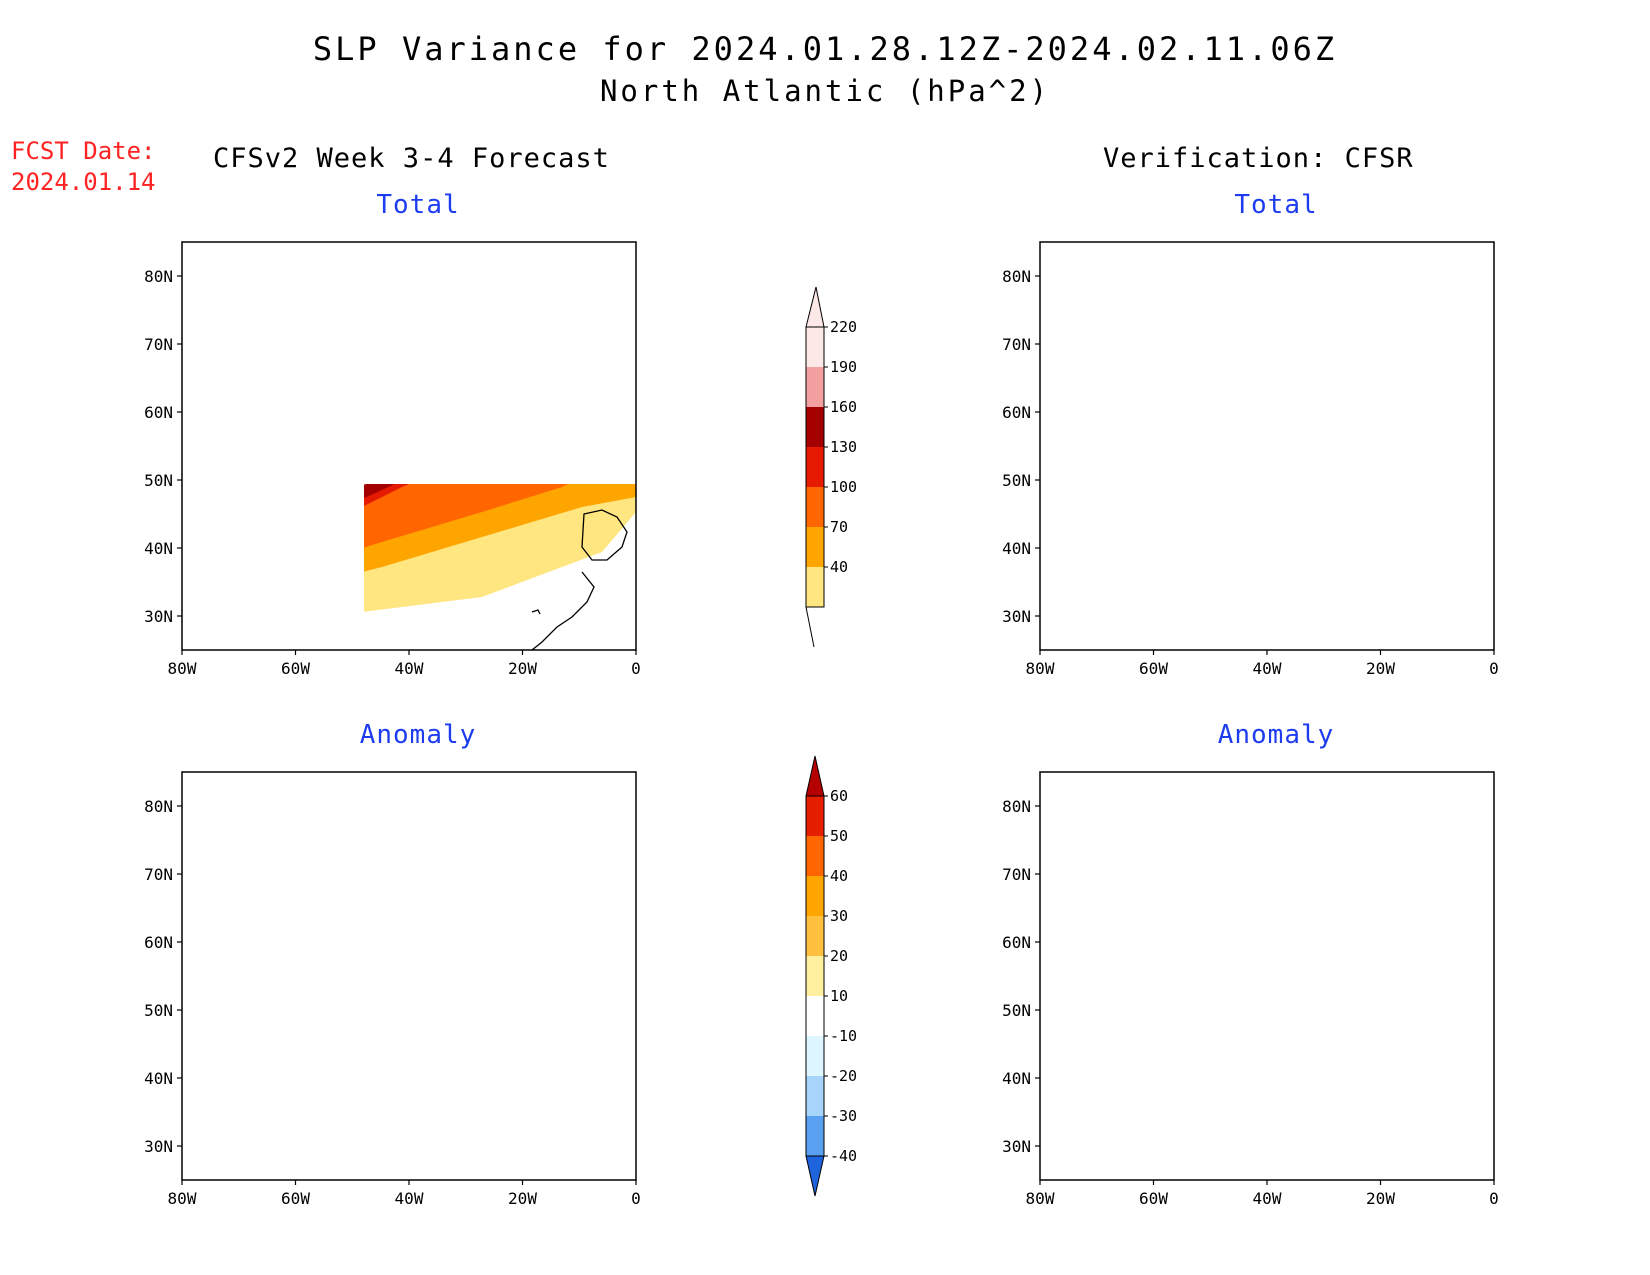 Image resolution: width=1650 pixels, height=1275 pixels. What do you see at coordinates (158, 806) in the screenshot?
I see `forecast-anomaly-lat-label: 80N` at bounding box center [158, 806].